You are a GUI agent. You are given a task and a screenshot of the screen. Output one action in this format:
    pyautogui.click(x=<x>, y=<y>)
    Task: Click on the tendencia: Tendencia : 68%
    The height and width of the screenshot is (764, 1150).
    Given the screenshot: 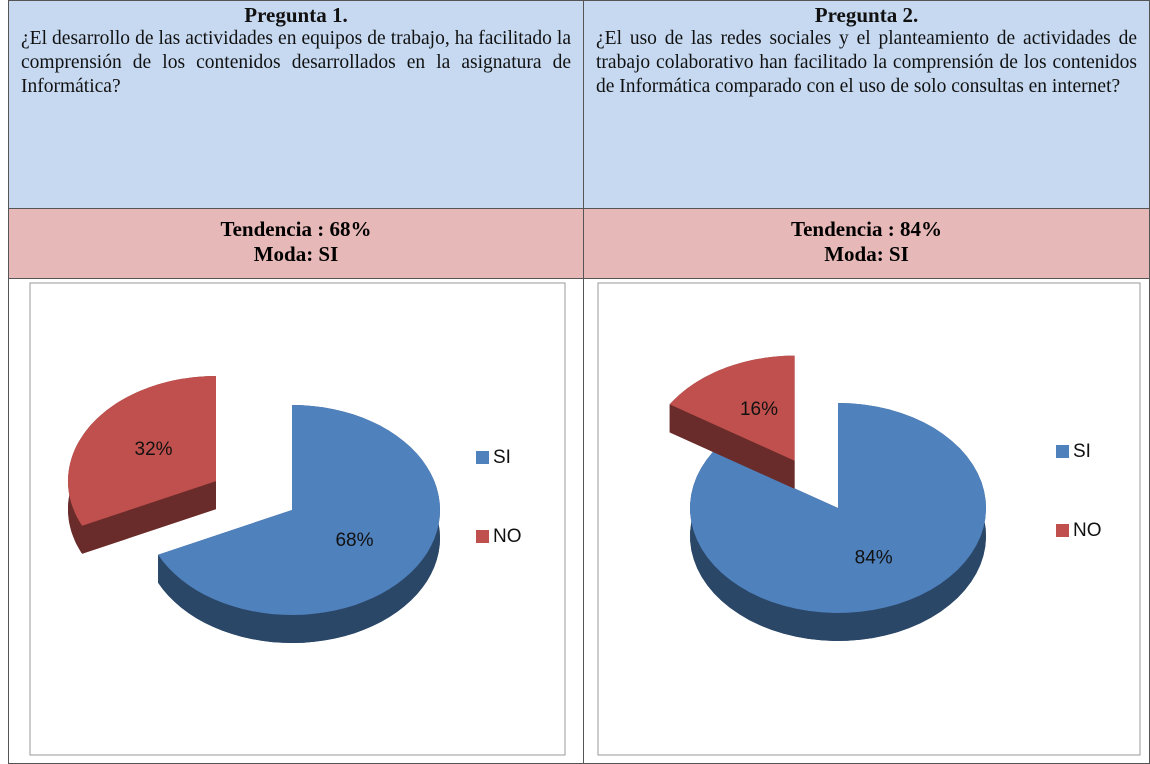 What is the action you would take?
    pyautogui.click(x=296, y=229)
    